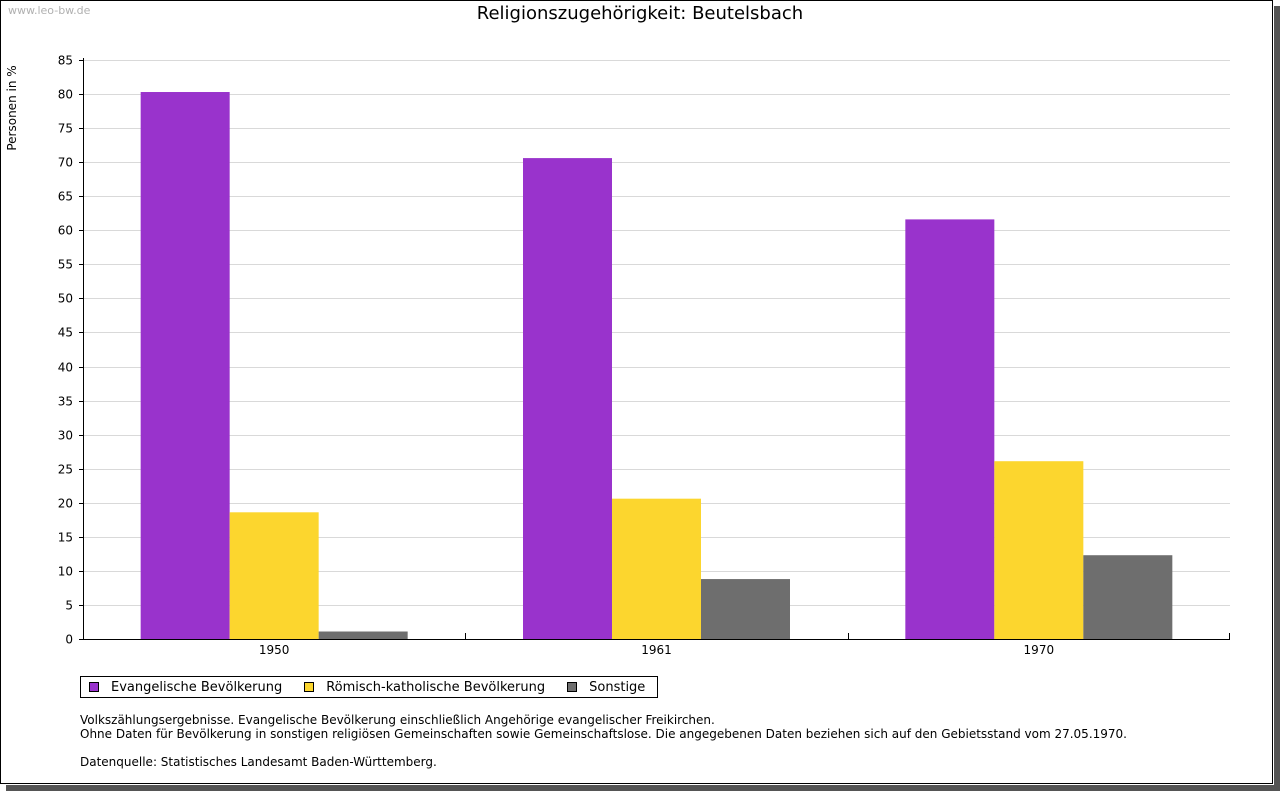  I want to click on y-tick-label: 80, so click(65, 95).